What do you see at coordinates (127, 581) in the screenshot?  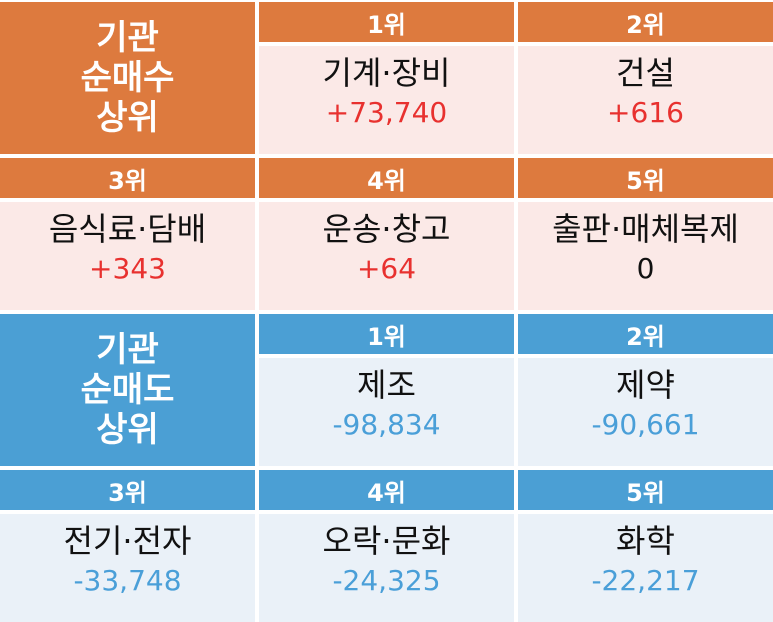 I see `sector-value: -33,748` at bounding box center [127, 581].